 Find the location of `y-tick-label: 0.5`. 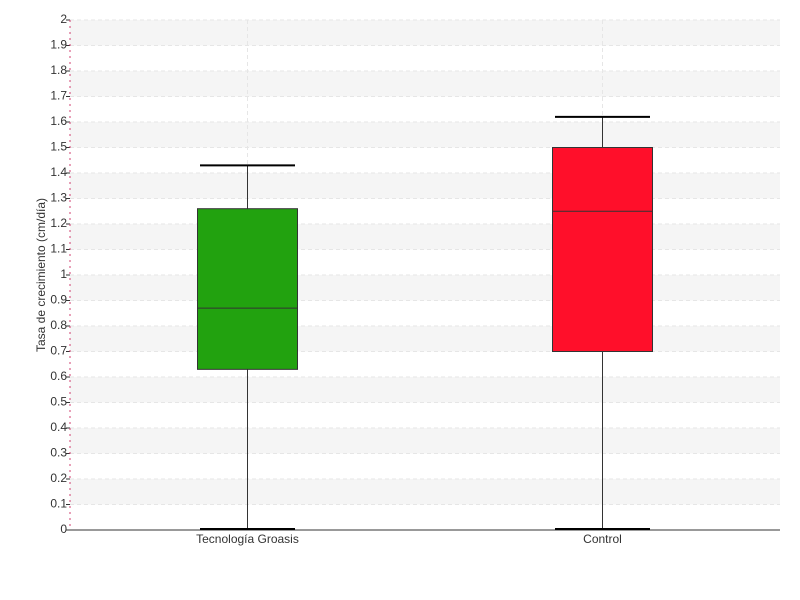

y-tick-label: 0.5 is located at coordinates (58, 402).